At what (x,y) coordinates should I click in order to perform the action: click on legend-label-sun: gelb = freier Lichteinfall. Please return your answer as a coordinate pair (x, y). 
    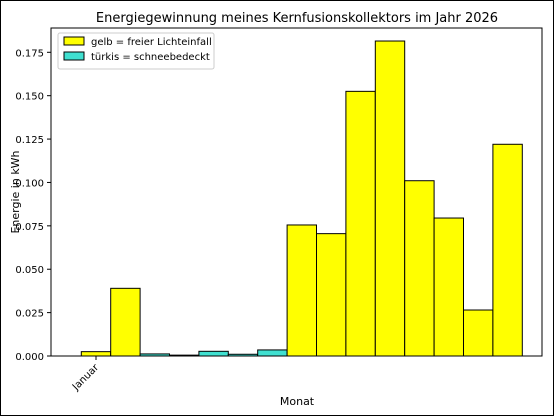
    Looking at the image, I should click on (151, 42).